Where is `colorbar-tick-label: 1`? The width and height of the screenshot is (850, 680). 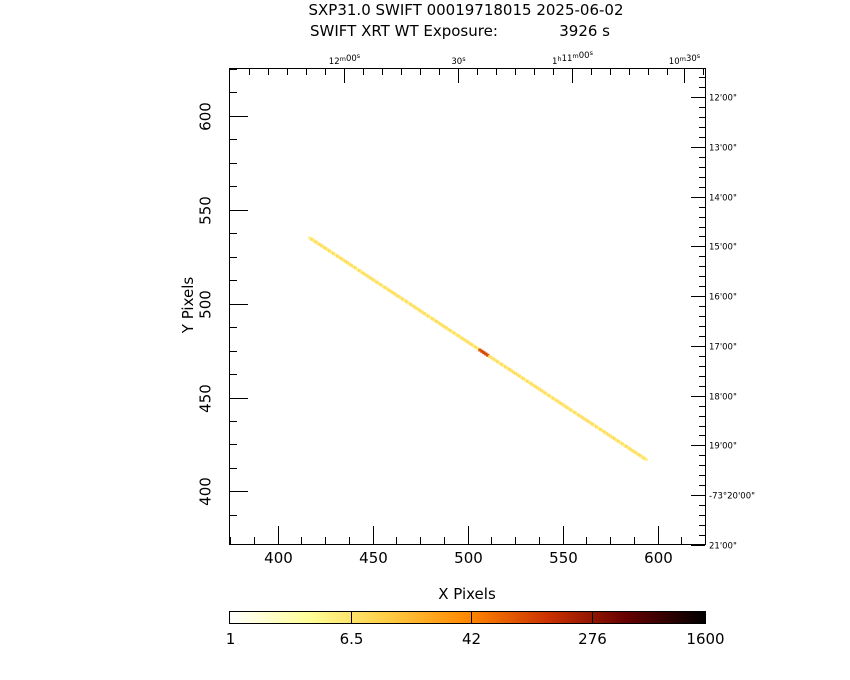 colorbar-tick-label: 1 is located at coordinates (231, 639).